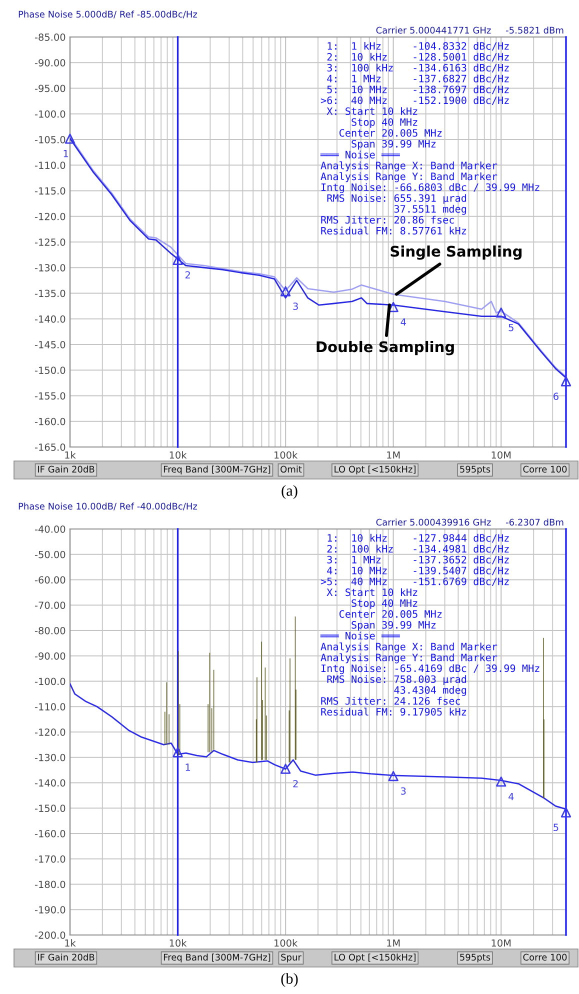 The height and width of the screenshot is (994, 579). Describe the element at coordinates (291, 958) in the screenshot. I see `text: Spur` at that location.